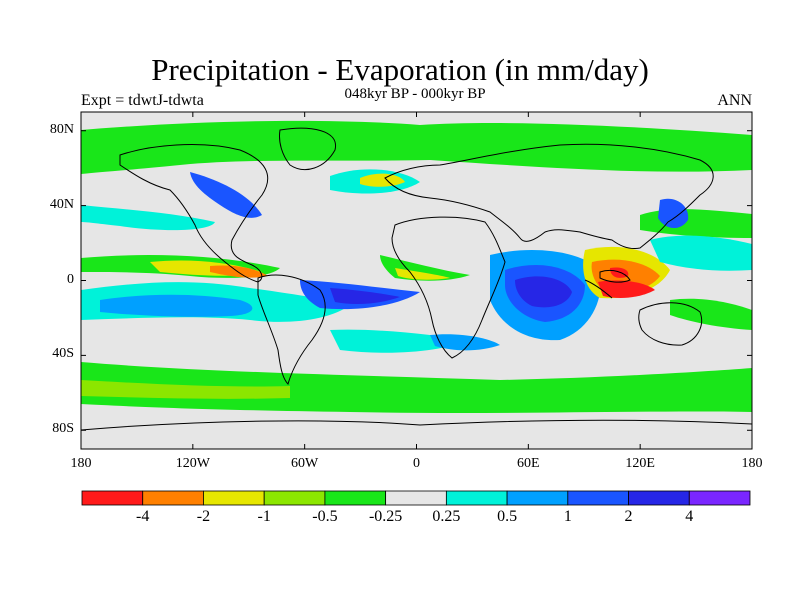 This screenshot has height=600, width=800. Describe the element at coordinates (382, 180) in the screenshot. I see `north-atlantic-yellow` at that location.